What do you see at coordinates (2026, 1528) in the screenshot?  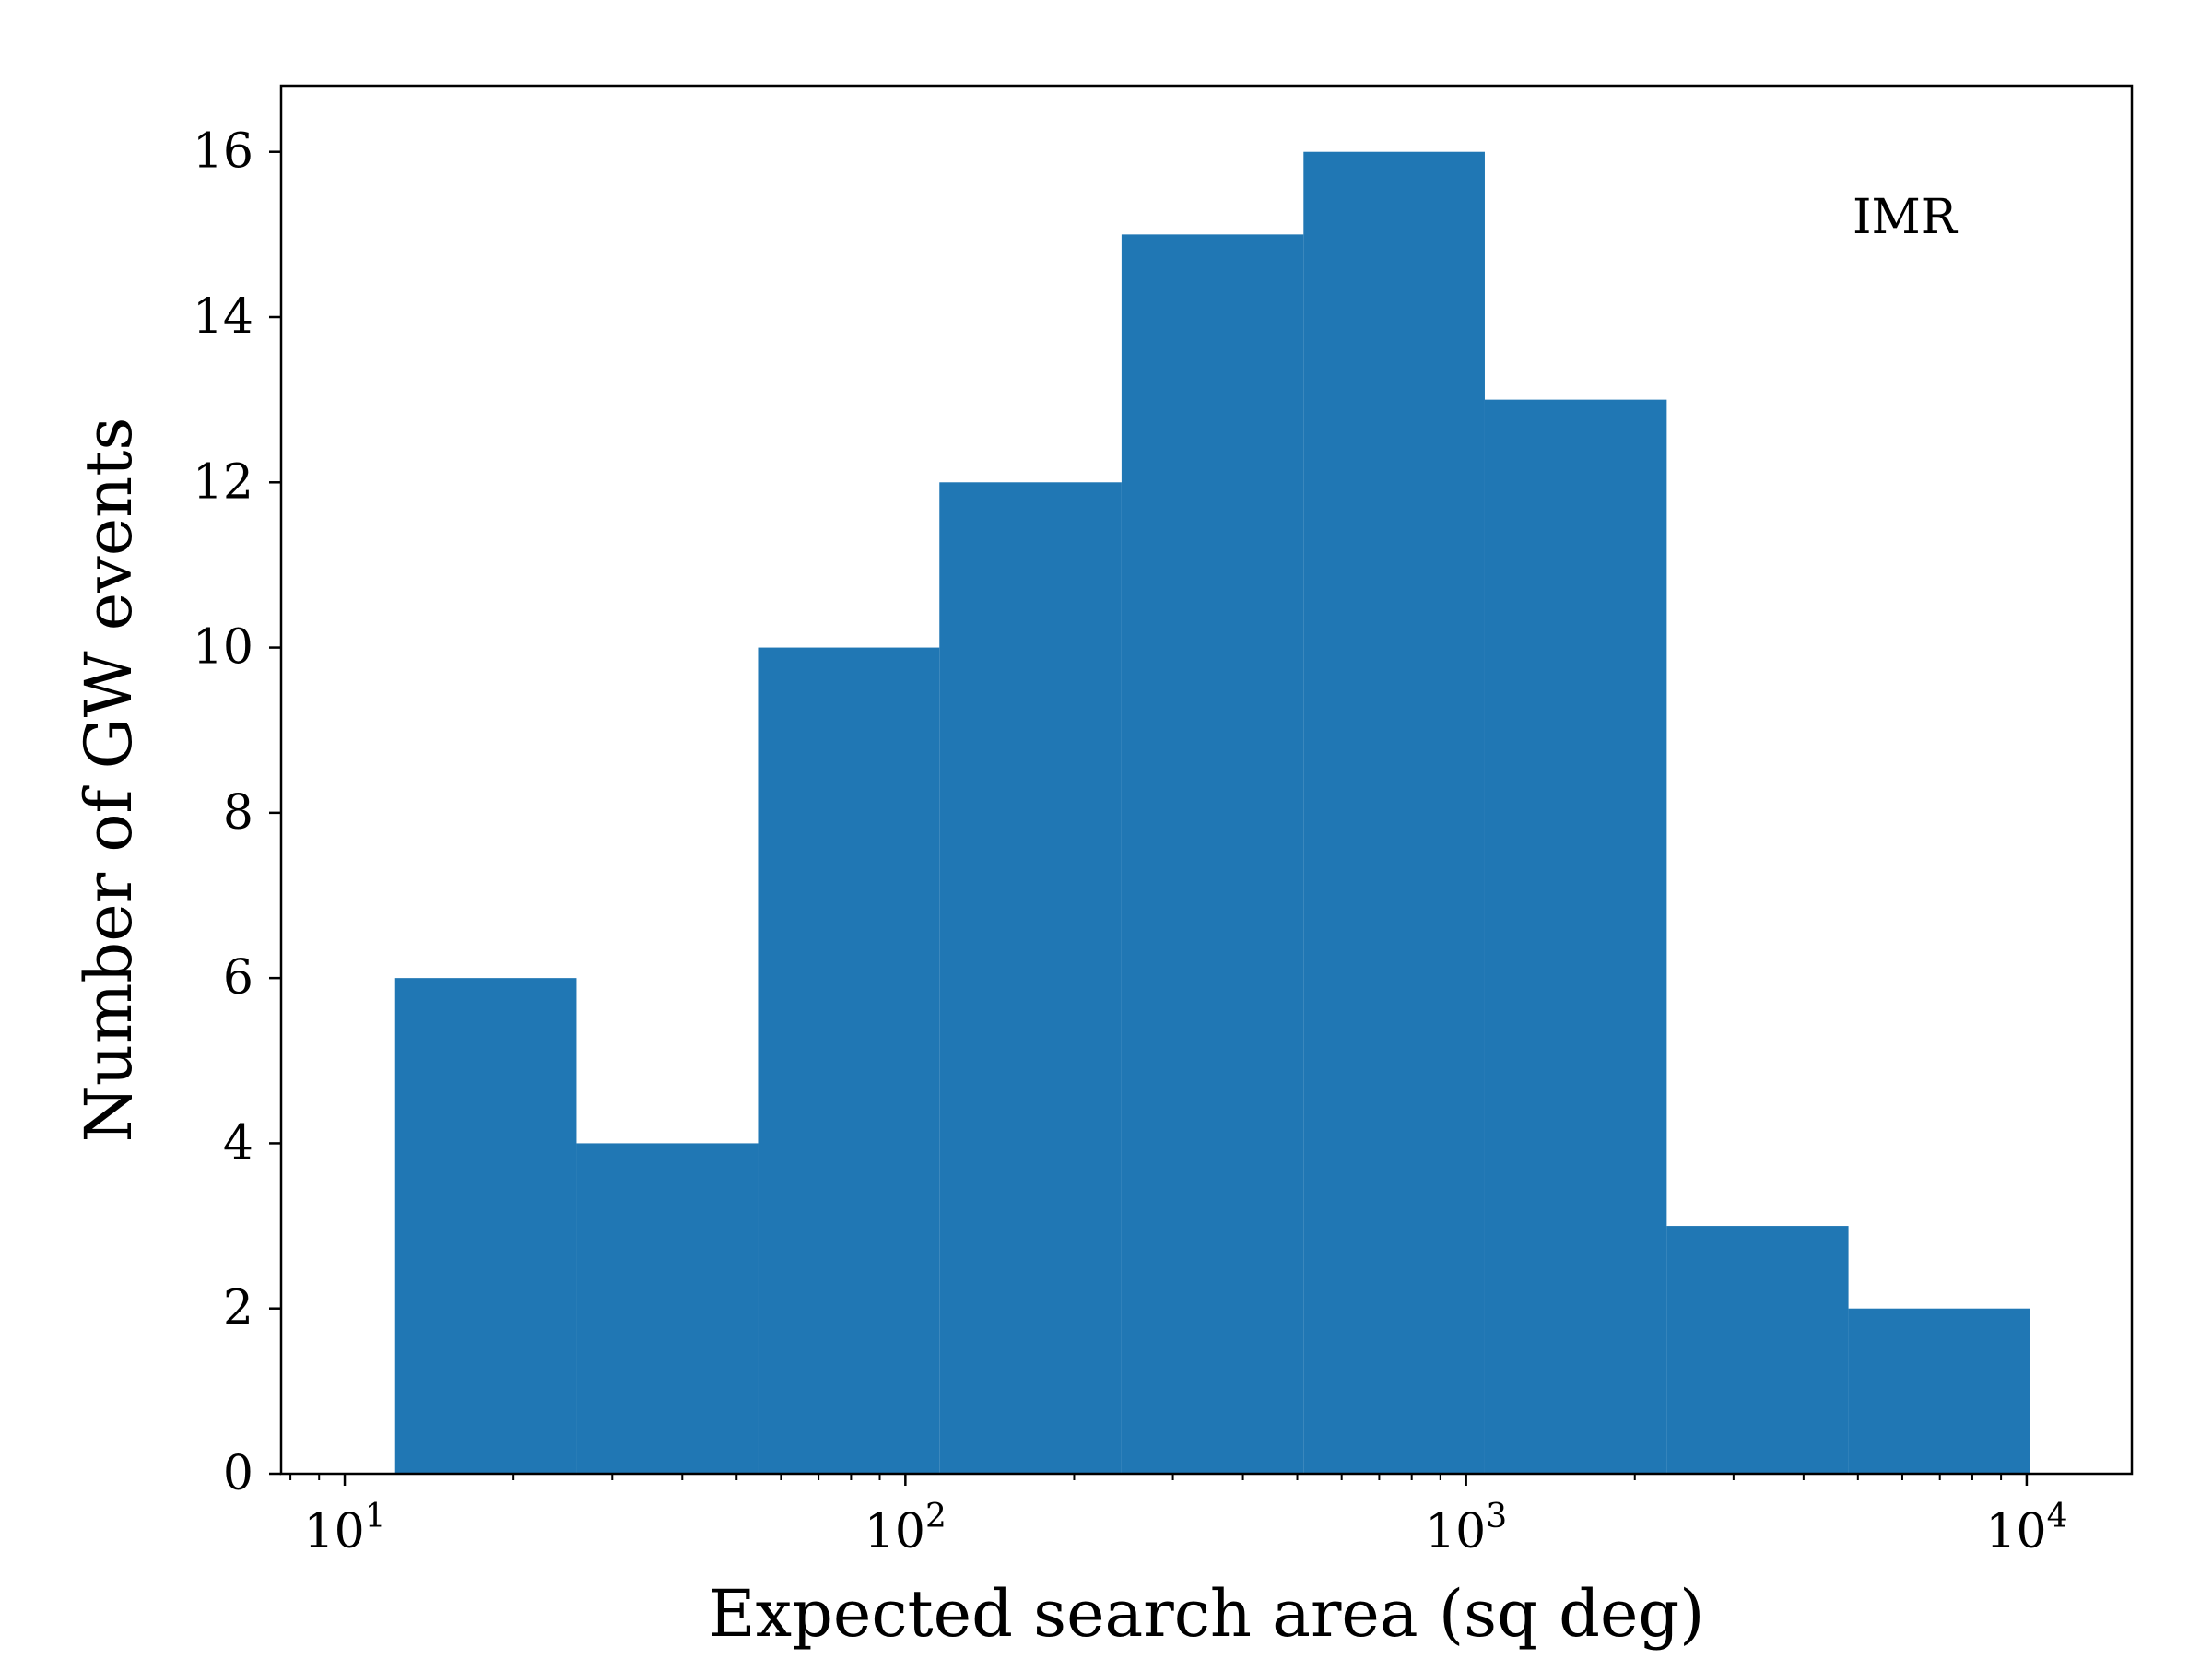 I see `x-tick-label: 10⁴` at bounding box center [2026, 1528].